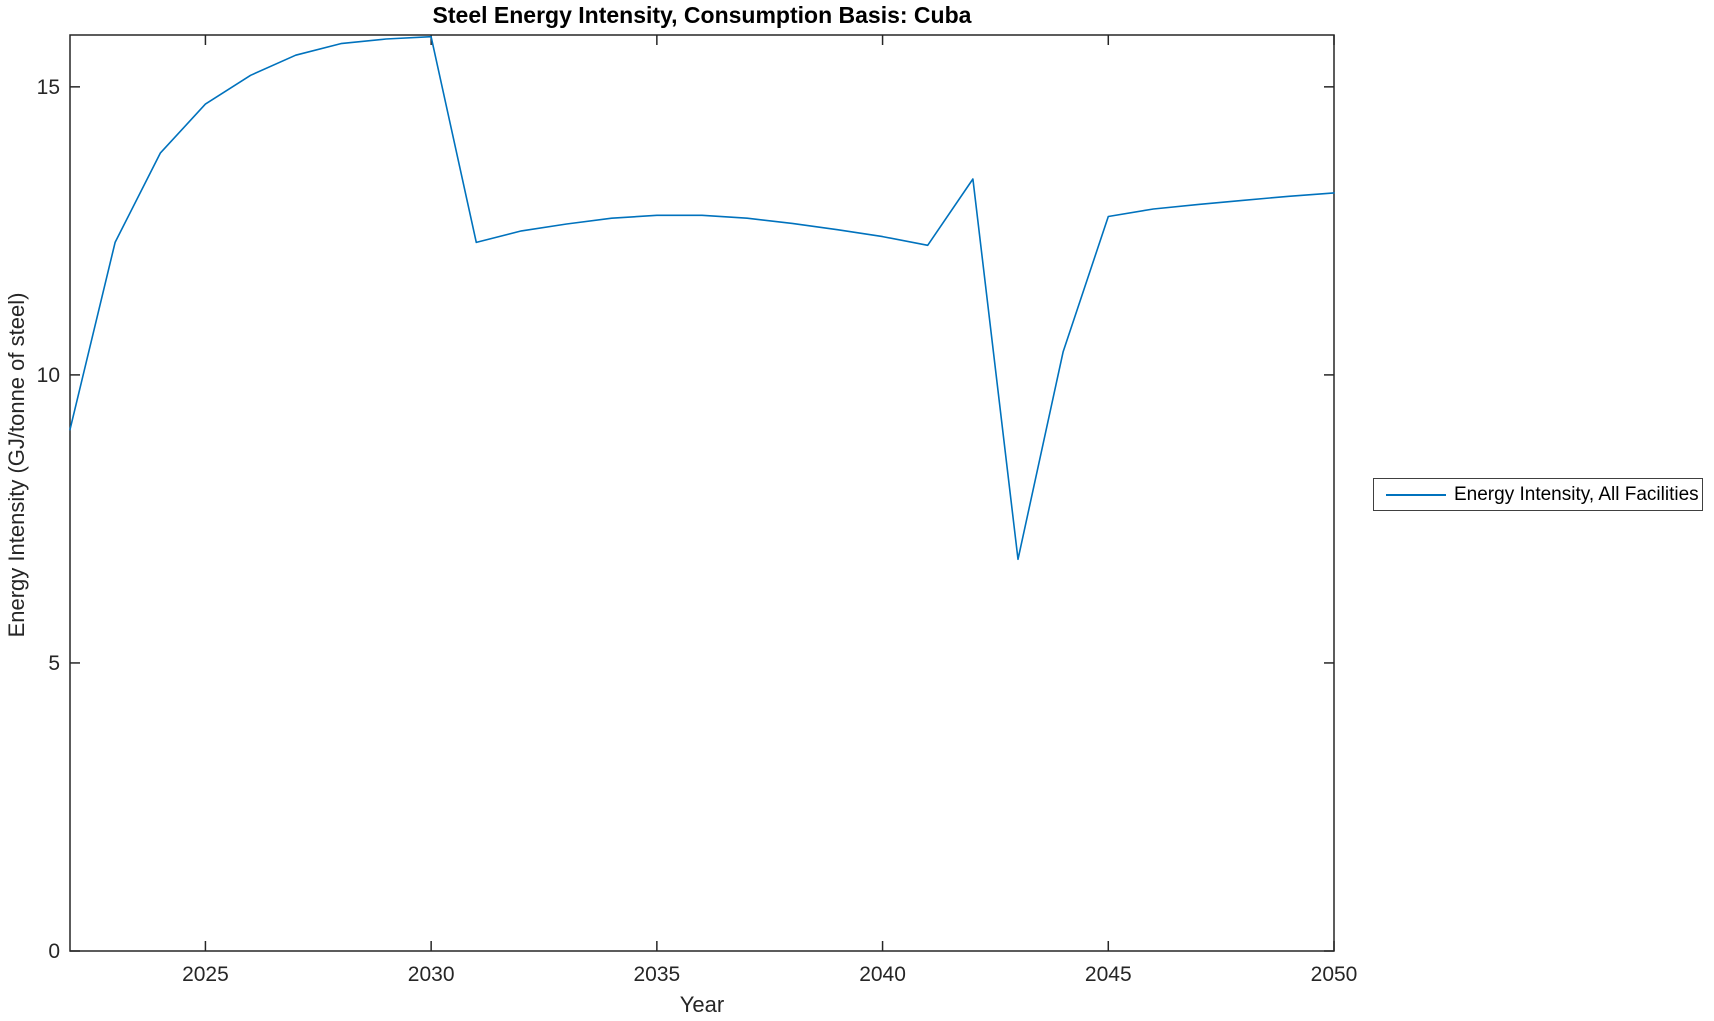  What do you see at coordinates (54, 951) in the screenshot?
I see `y-tick-label: 0` at bounding box center [54, 951].